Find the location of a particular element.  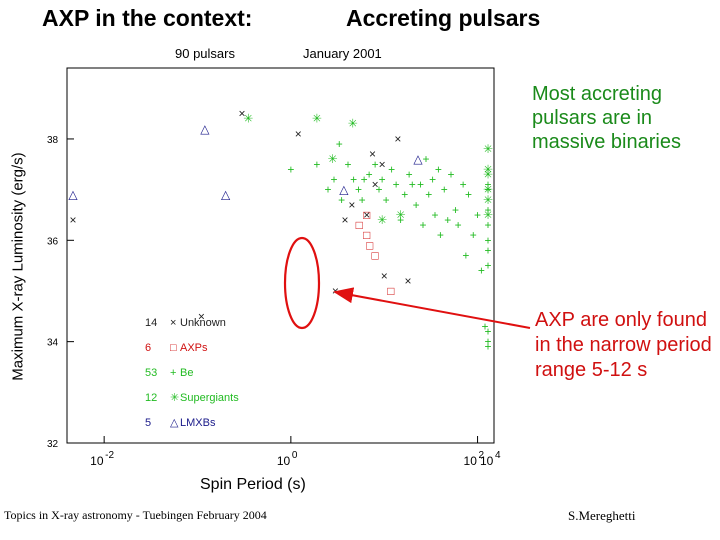

legend-marker: ✳ is located at coordinates (174, 398).